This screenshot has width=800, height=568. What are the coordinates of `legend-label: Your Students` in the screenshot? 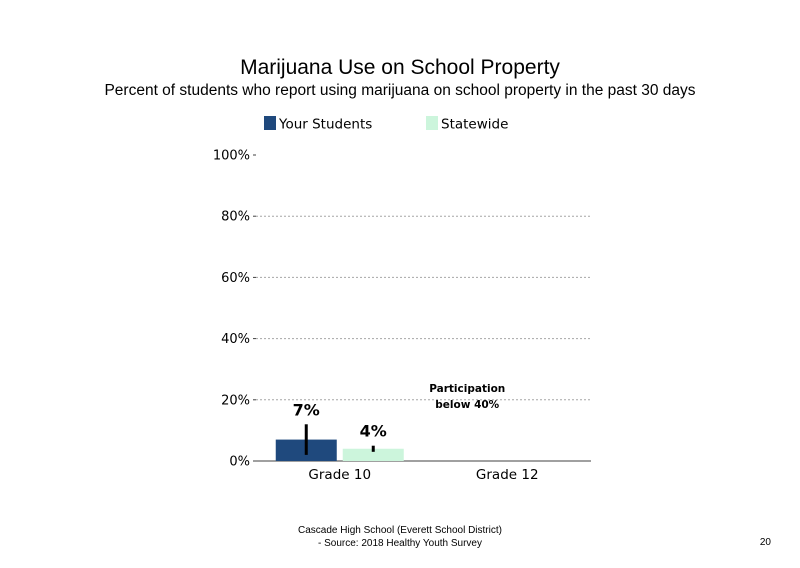 It's located at (325, 125).